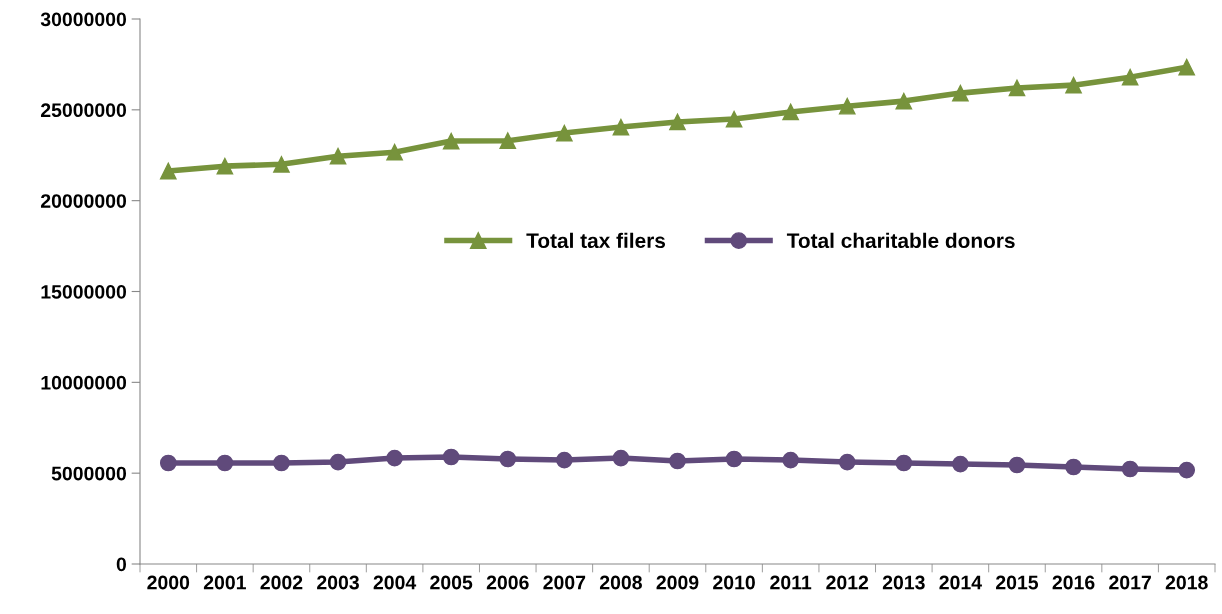  Describe the element at coordinates (83, 110) in the screenshot. I see `y-tick-label: 25000000` at that location.